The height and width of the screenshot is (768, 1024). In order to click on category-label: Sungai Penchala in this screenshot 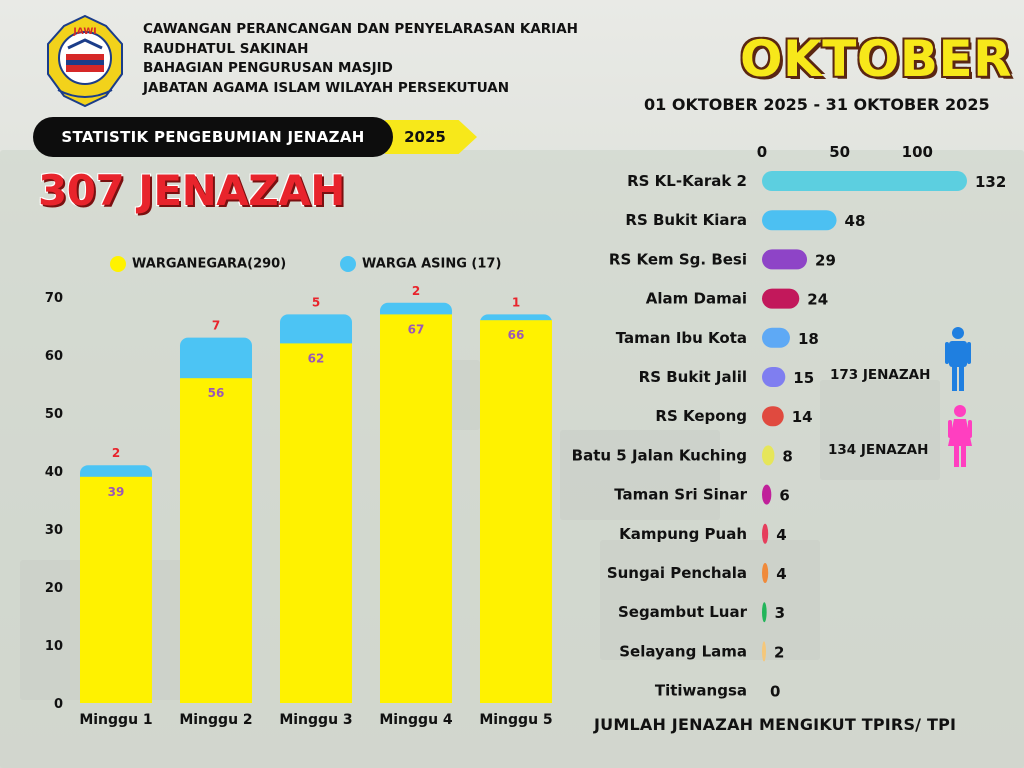, I will do `click(677, 573)`.